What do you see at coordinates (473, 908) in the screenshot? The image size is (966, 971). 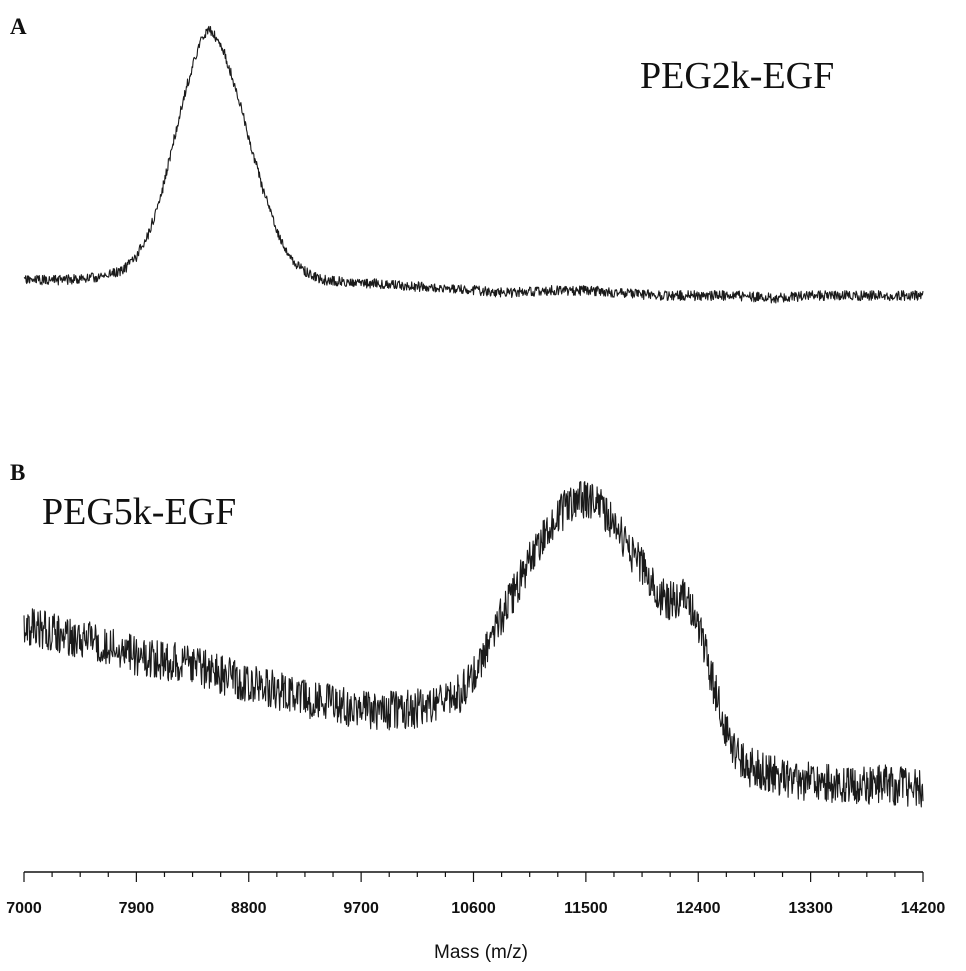 I see `x-tick-label: 10600` at bounding box center [473, 908].